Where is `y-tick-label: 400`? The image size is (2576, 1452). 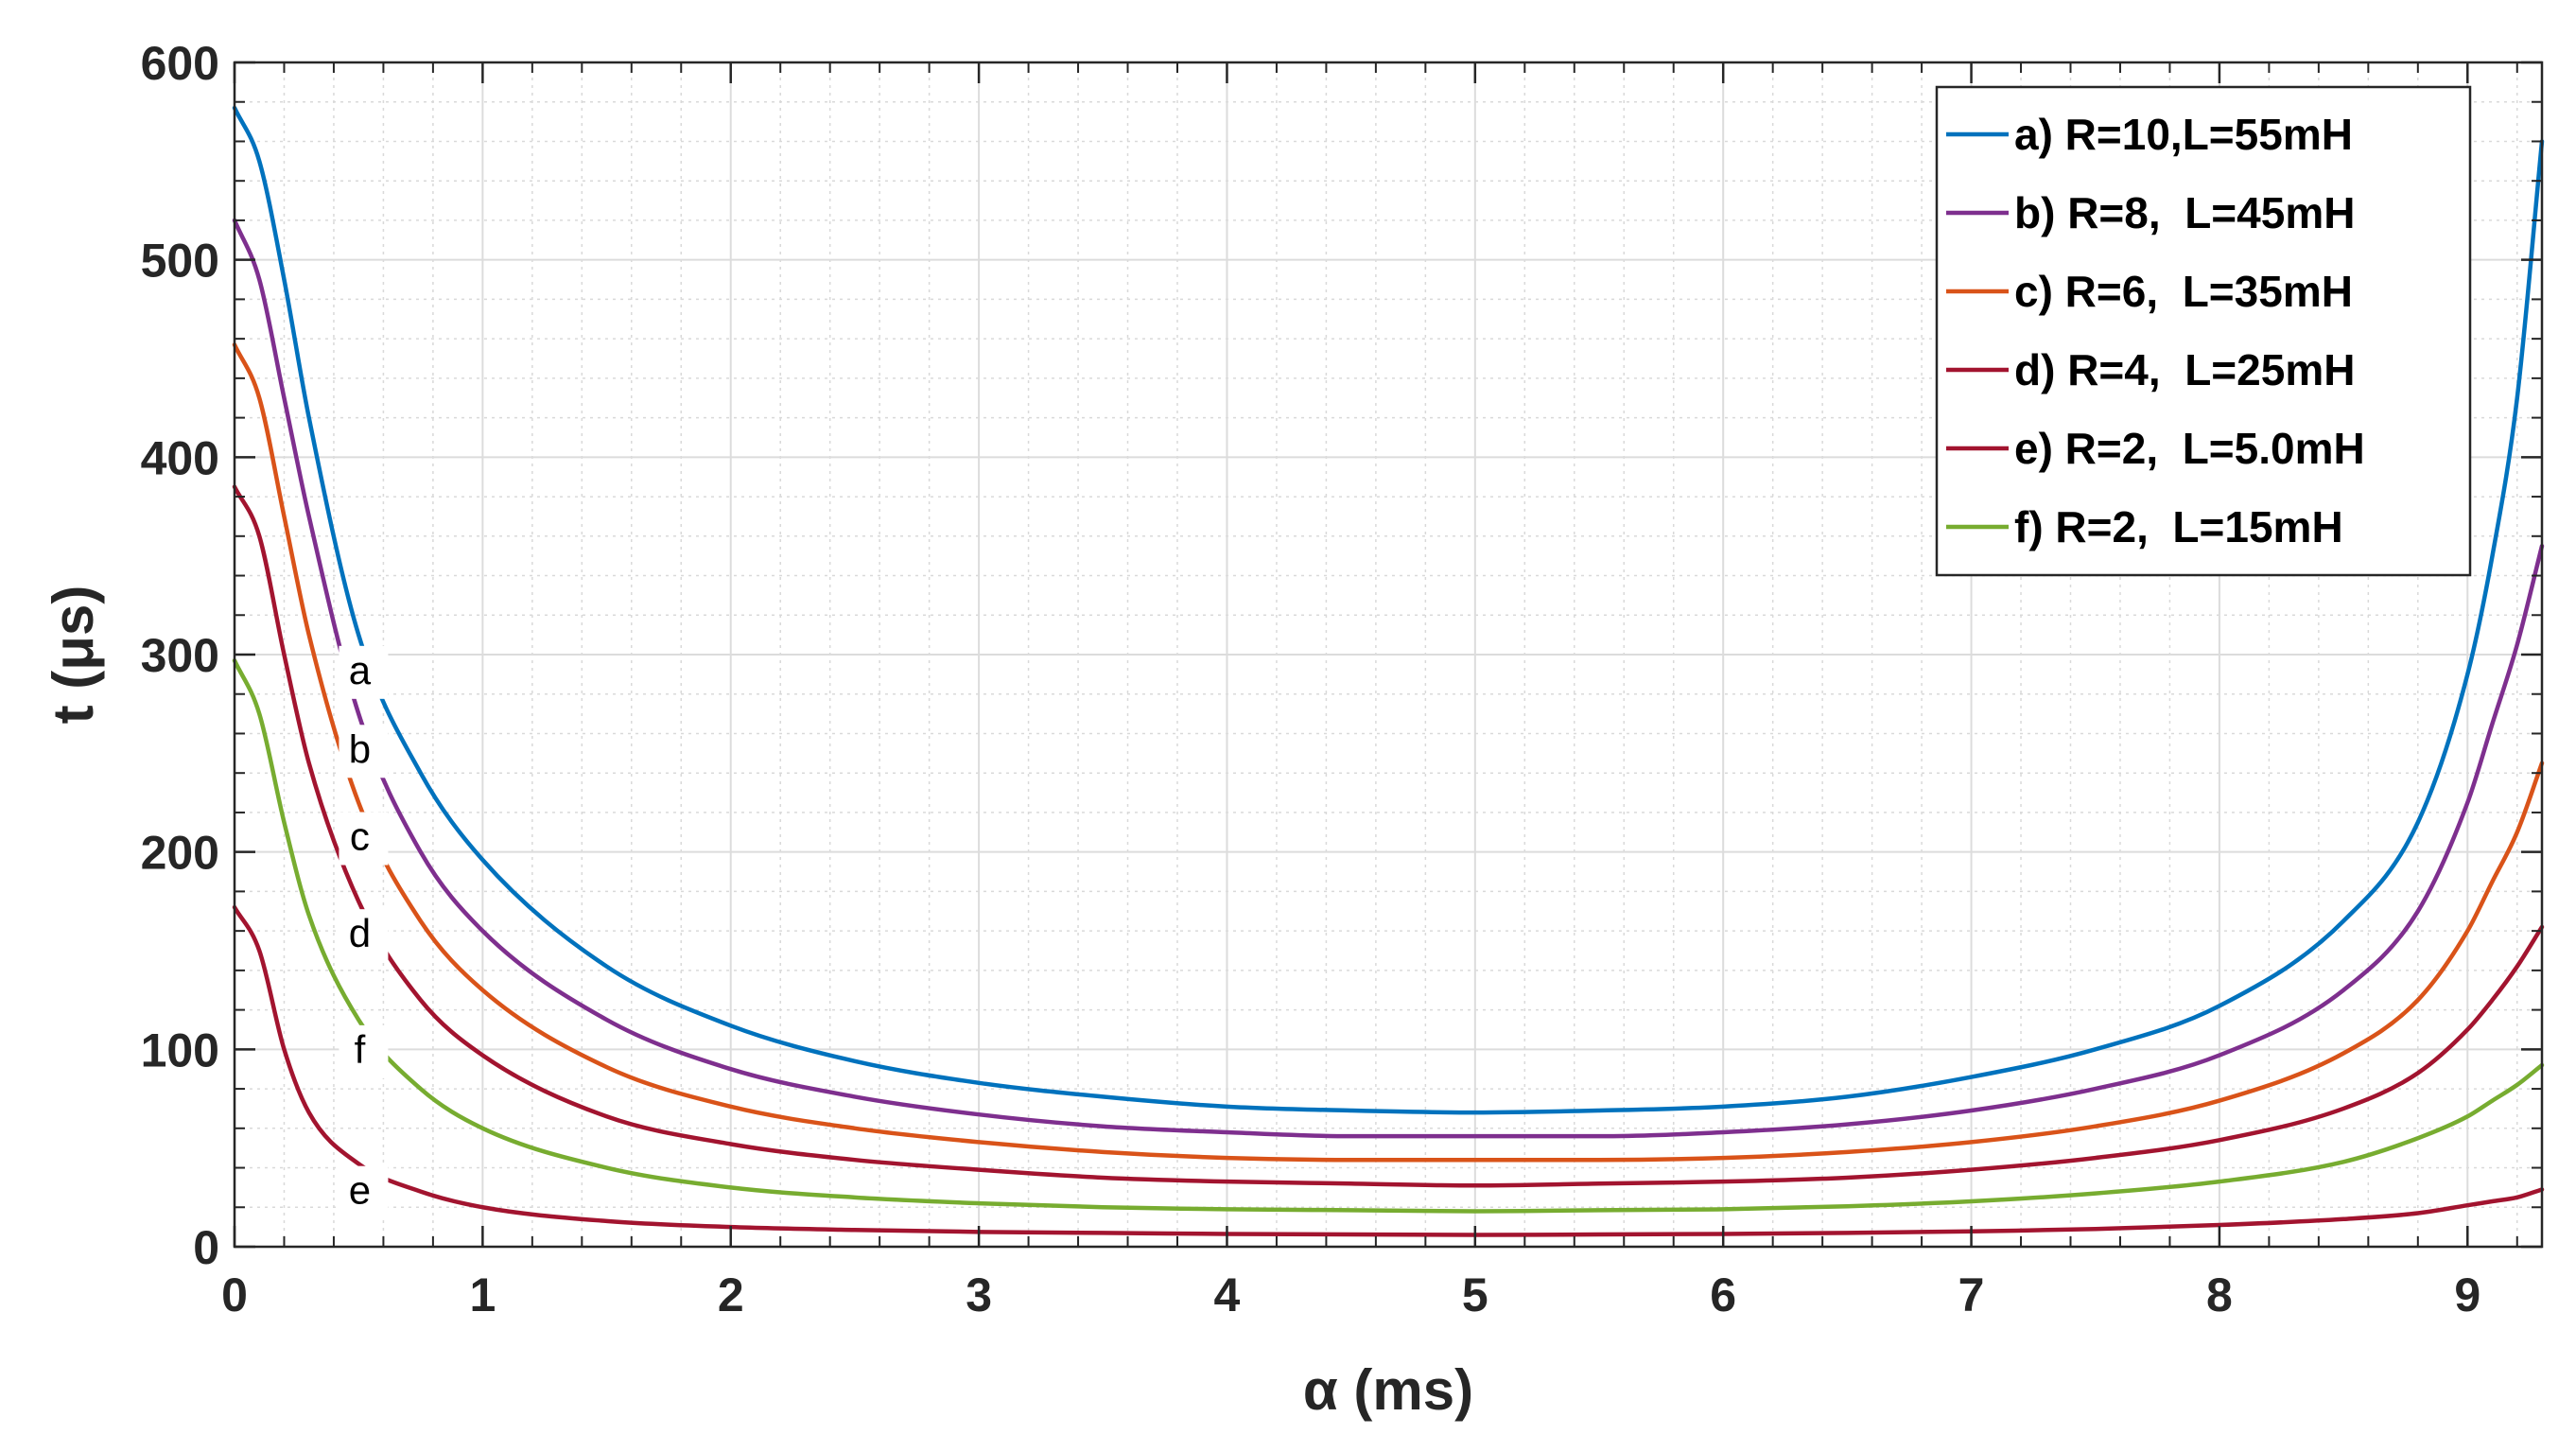
y-tick-label: 400 is located at coordinates (180, 457).